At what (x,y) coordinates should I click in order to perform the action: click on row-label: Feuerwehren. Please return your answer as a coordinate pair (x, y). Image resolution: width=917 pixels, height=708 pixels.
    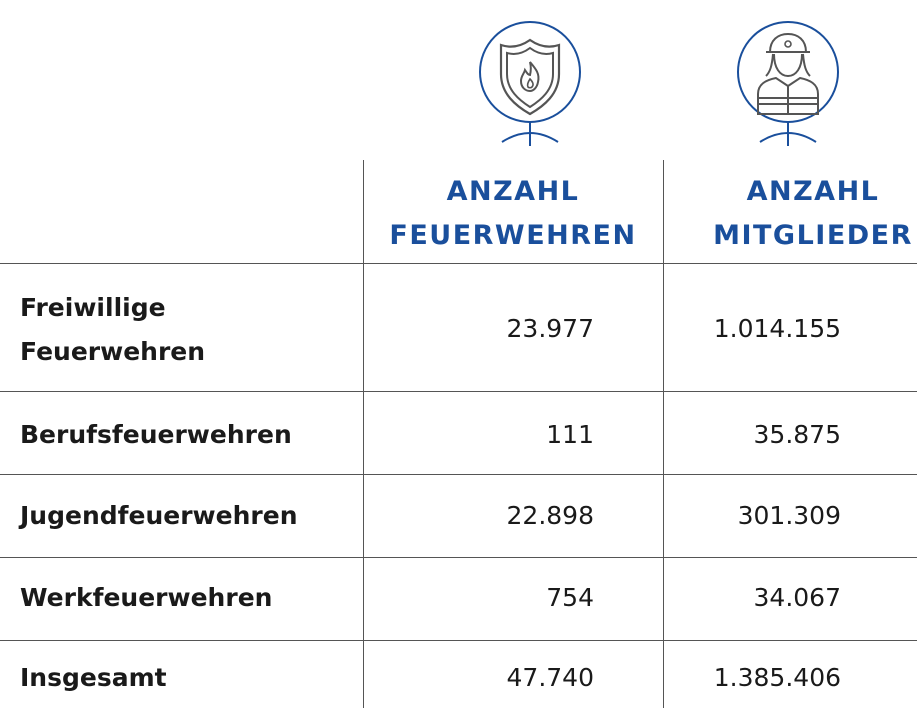
    Looking at the image, I should click on (113, 351).